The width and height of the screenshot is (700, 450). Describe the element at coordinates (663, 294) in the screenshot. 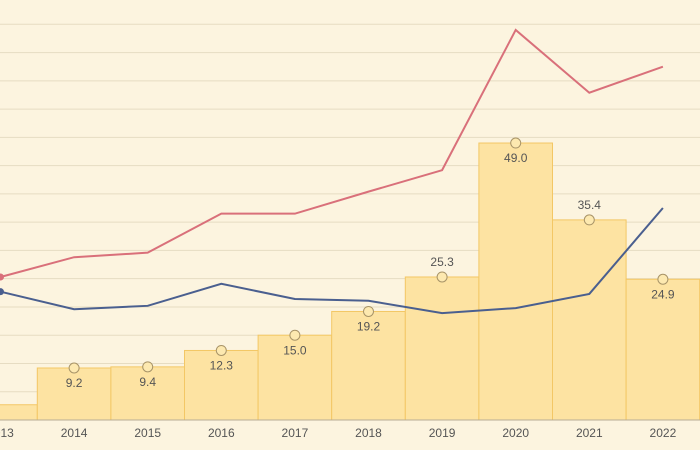

I see `data-label: 24.9` at that location.